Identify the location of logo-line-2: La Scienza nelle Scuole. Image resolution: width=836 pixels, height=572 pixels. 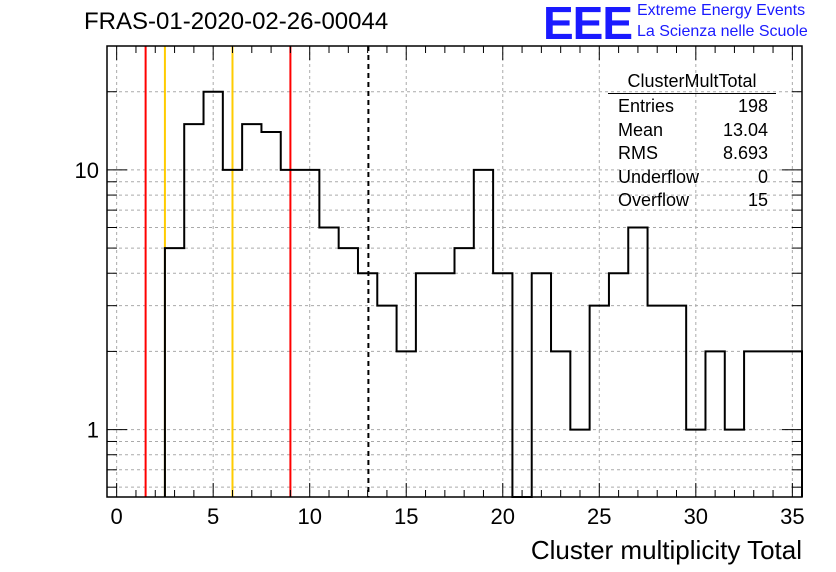
(722, 31).